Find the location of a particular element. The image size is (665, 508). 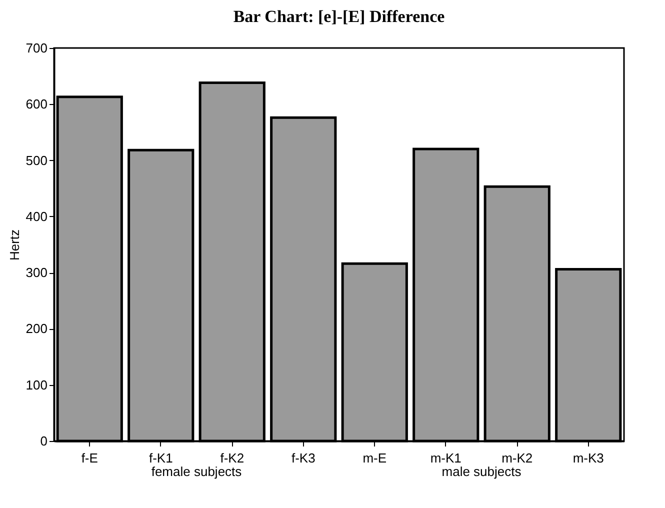

x-tick-label: f-E is located at coordinates (89, 458).